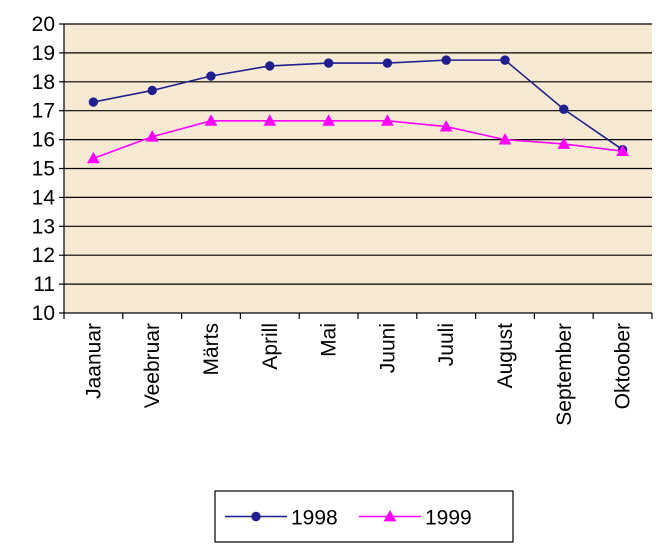  What do you see at coordinates (43, 226) in the screenshot?
I see `y-tick-label: 13` at bounding box center [43, 226].